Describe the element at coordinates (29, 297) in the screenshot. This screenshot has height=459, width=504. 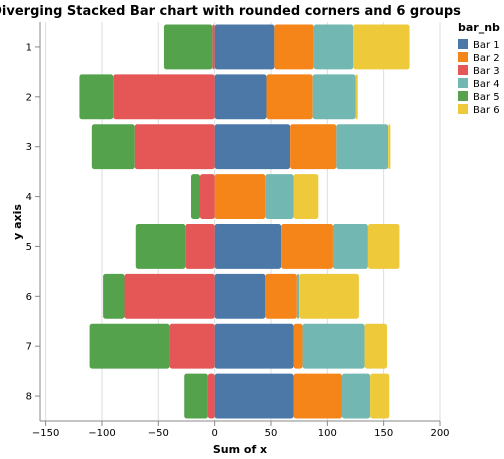
I see `y-tick-label: 6` at that location.